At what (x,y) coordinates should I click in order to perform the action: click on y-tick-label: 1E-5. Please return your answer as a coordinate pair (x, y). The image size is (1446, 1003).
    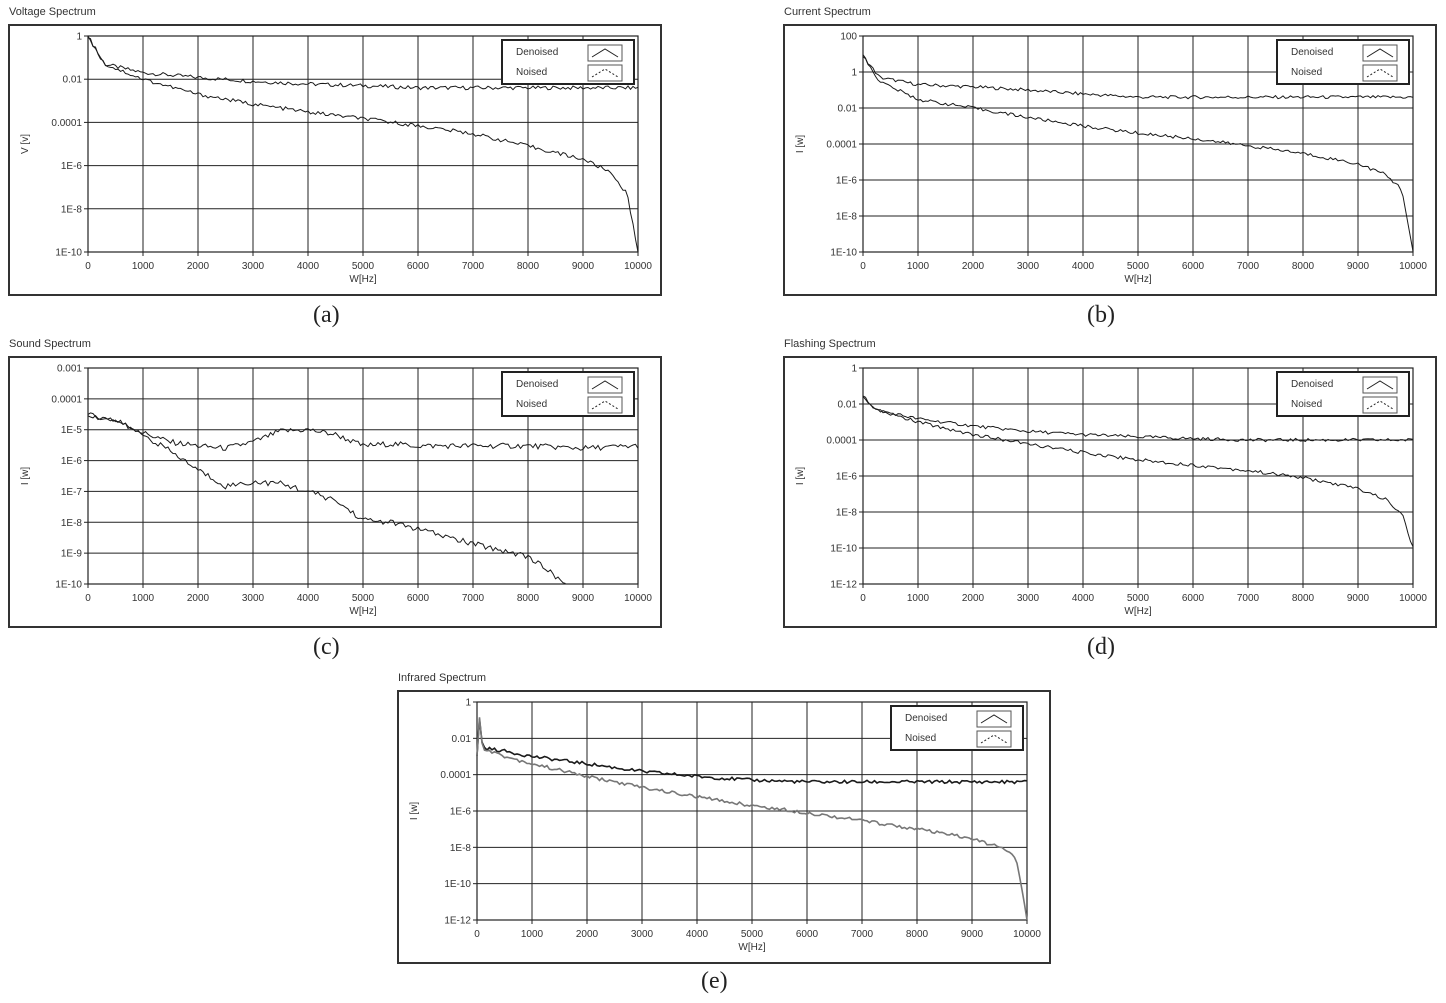
    Looking at the image, I should click on (72, 430).